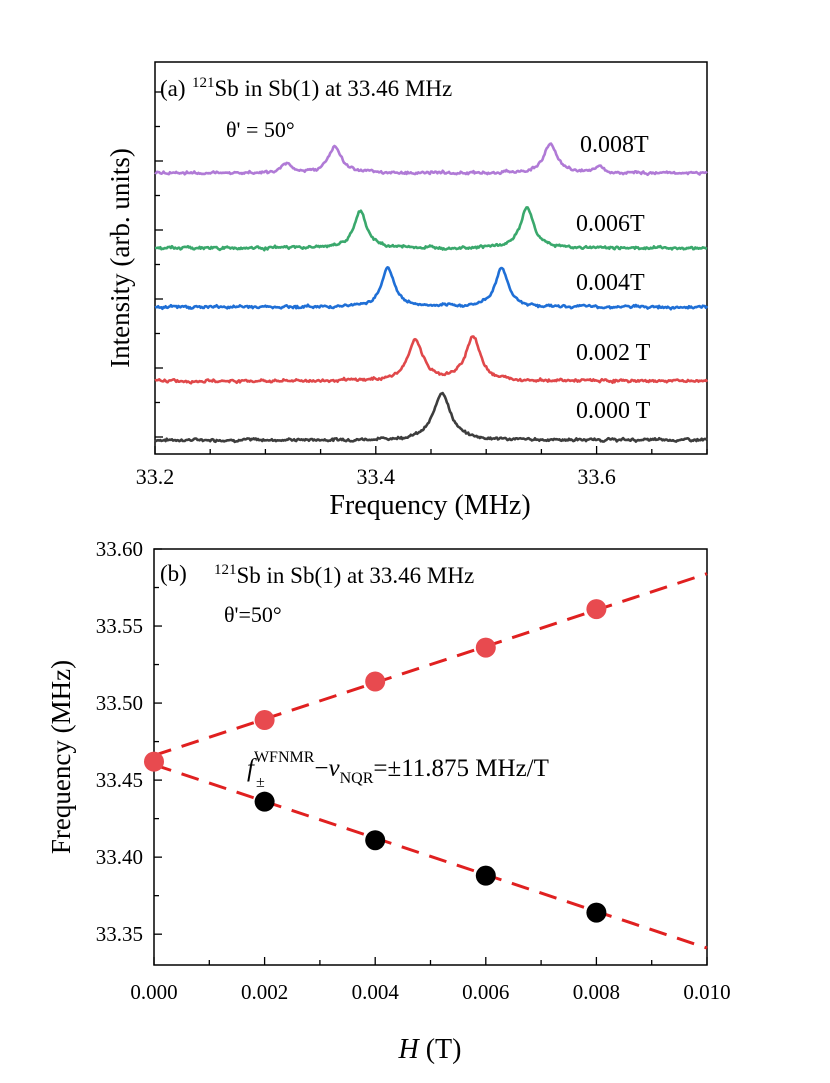 This screenshot has width=830, height=1083. What do you see at coordinates (159, 264) in the screenshot?
I see `panel-a-y-ticks` at bounding box center [159, 264].